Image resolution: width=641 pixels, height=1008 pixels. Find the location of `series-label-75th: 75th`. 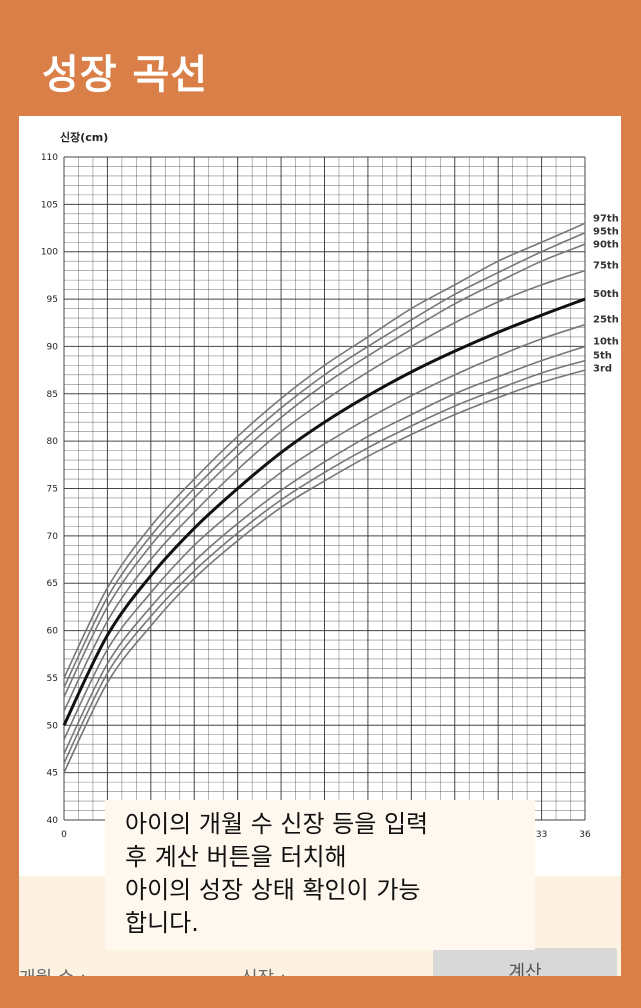

series-label-75th: 75th is located at coordinates (606, 266).